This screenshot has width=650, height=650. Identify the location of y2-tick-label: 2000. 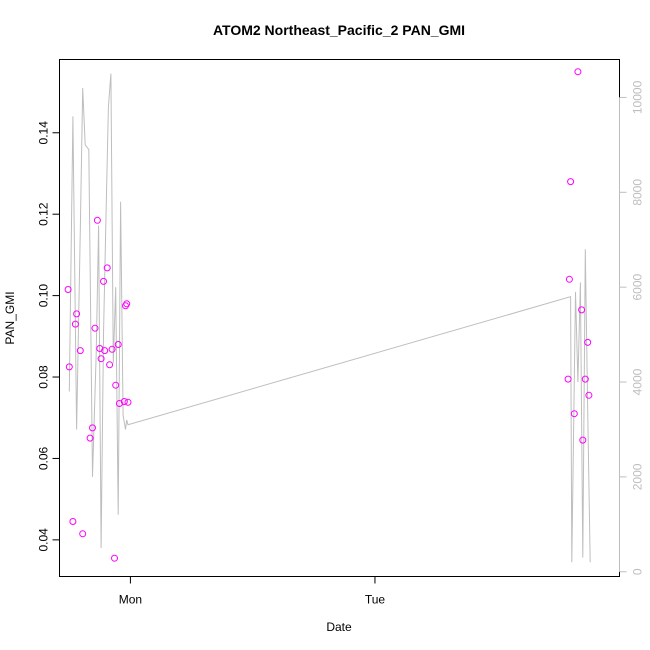
(638, 476).